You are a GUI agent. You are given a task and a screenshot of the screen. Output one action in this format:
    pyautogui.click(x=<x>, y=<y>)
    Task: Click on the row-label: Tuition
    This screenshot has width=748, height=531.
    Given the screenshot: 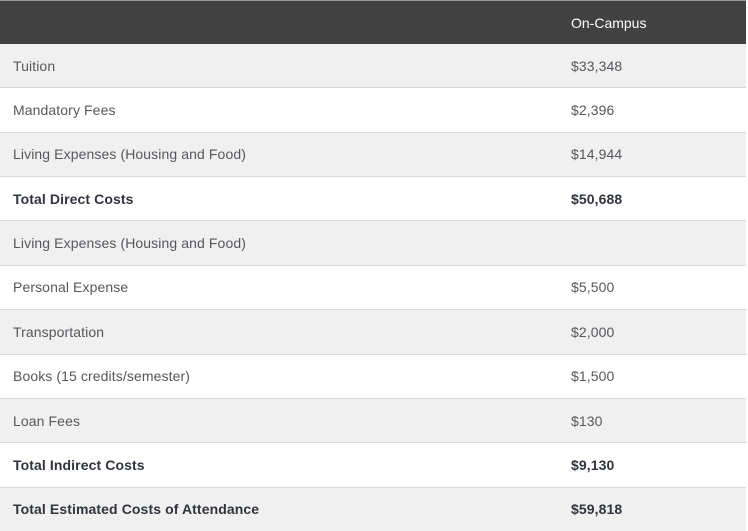 What is the action you would take?
    pyautogui.click(x=34, y=65)
    